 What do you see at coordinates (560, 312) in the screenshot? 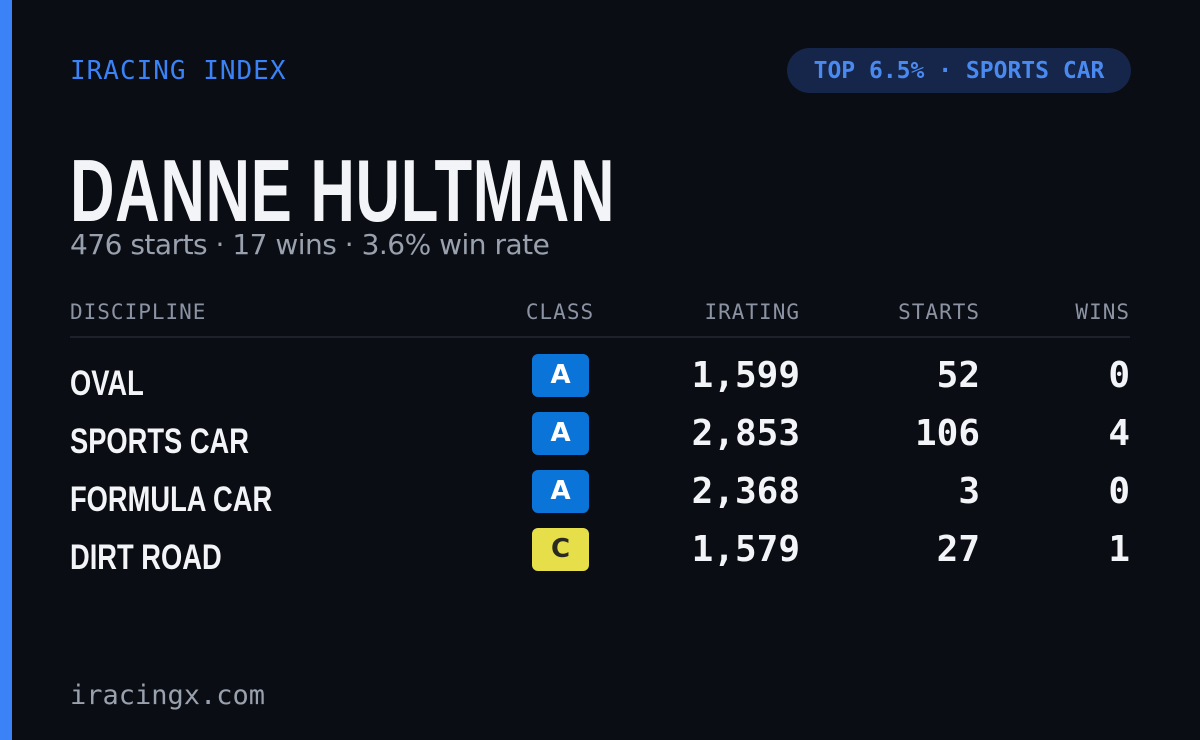
I see `column-header: CLASS` at bounding box center [560, 312].